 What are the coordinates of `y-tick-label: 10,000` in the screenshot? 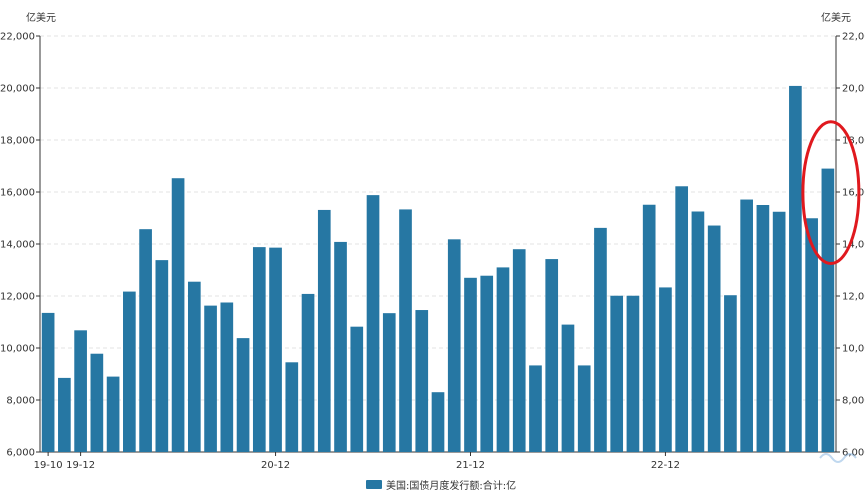 It's located at (17, 349).